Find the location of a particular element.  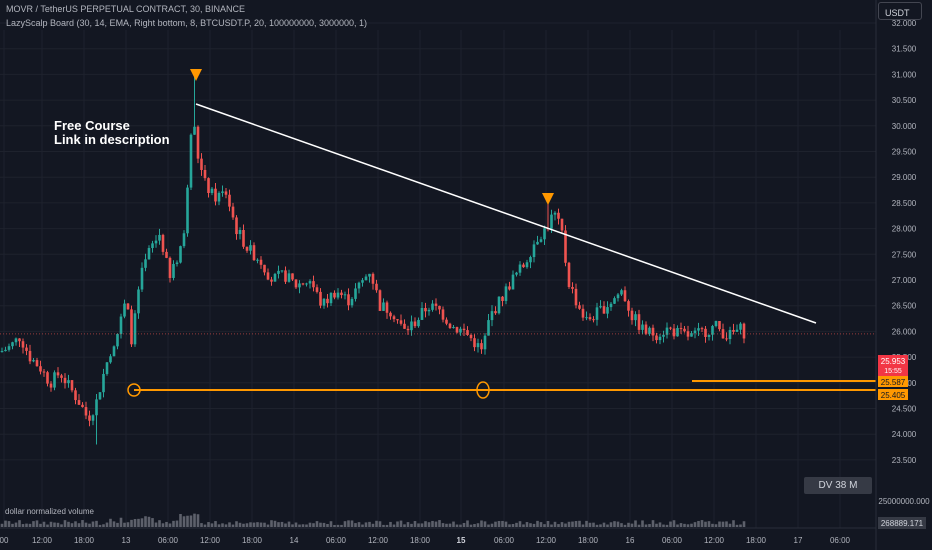

countdown-label: 15:55 is located at coordinates (893, 371).